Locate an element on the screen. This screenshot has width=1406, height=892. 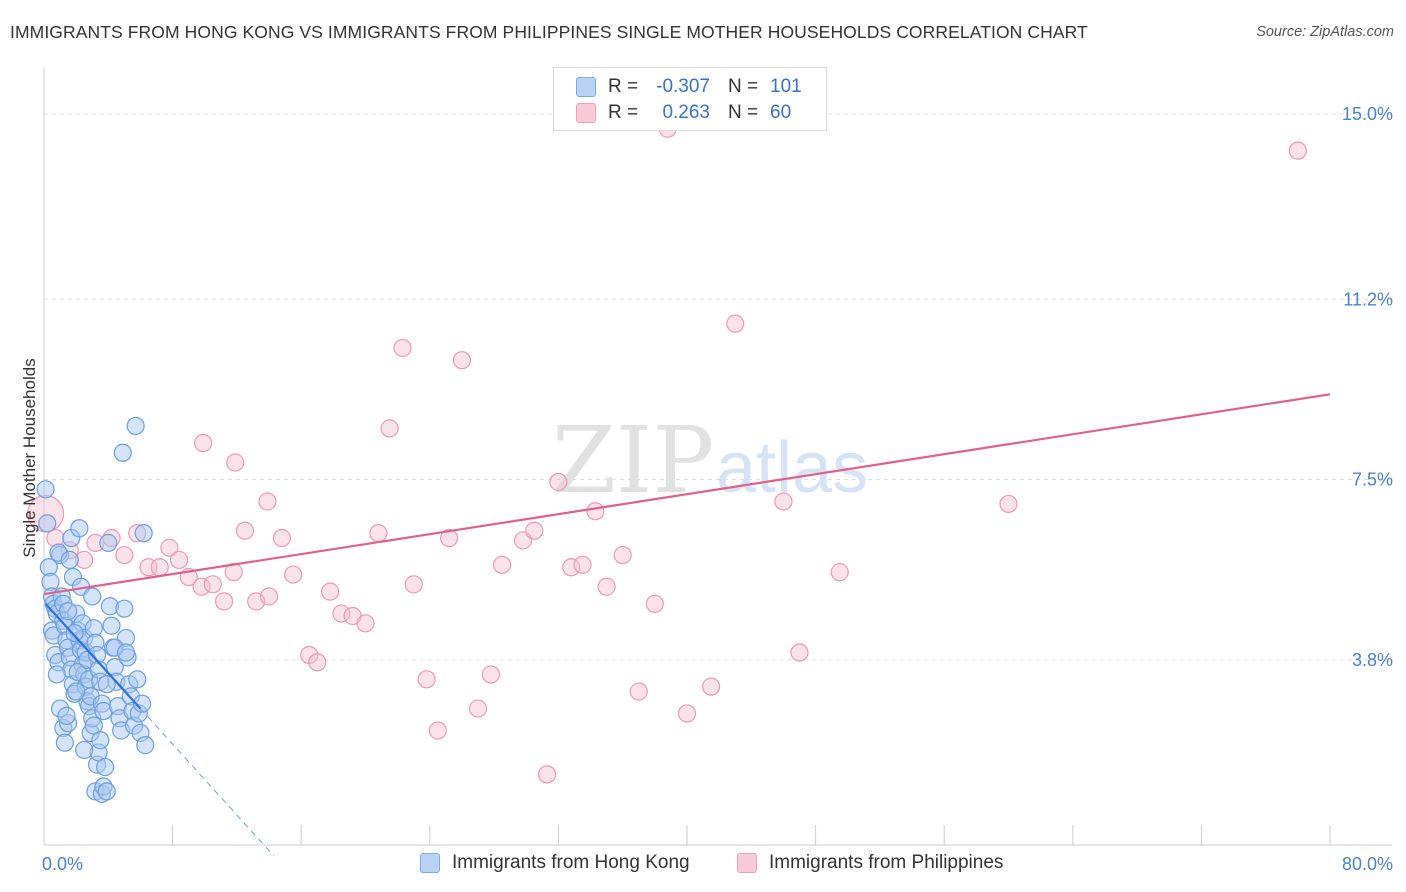
legend-r-value: -0.307 is located at coordinates (683, 86).